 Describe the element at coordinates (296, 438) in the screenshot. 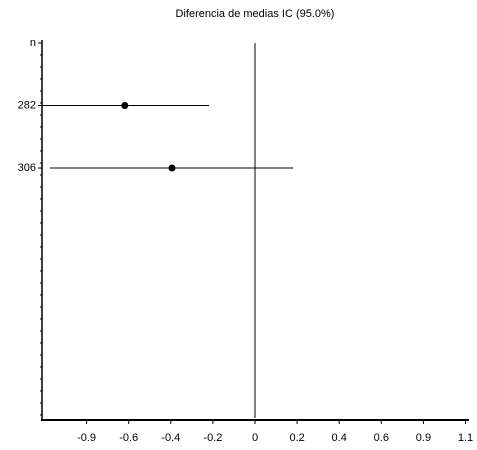

I see `x-tick-label: 0.2` at that location.